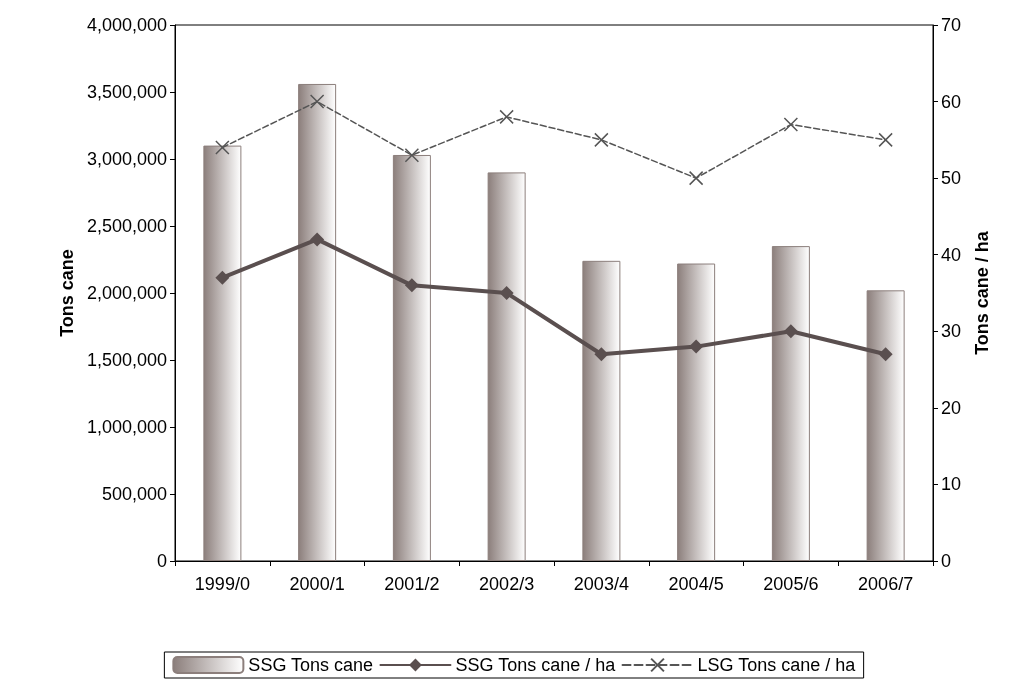  What do you see at coordinates (317, 584) in the screenshot?
I see `x-tick-label: 2000/1` at bounding box center [317, 584].